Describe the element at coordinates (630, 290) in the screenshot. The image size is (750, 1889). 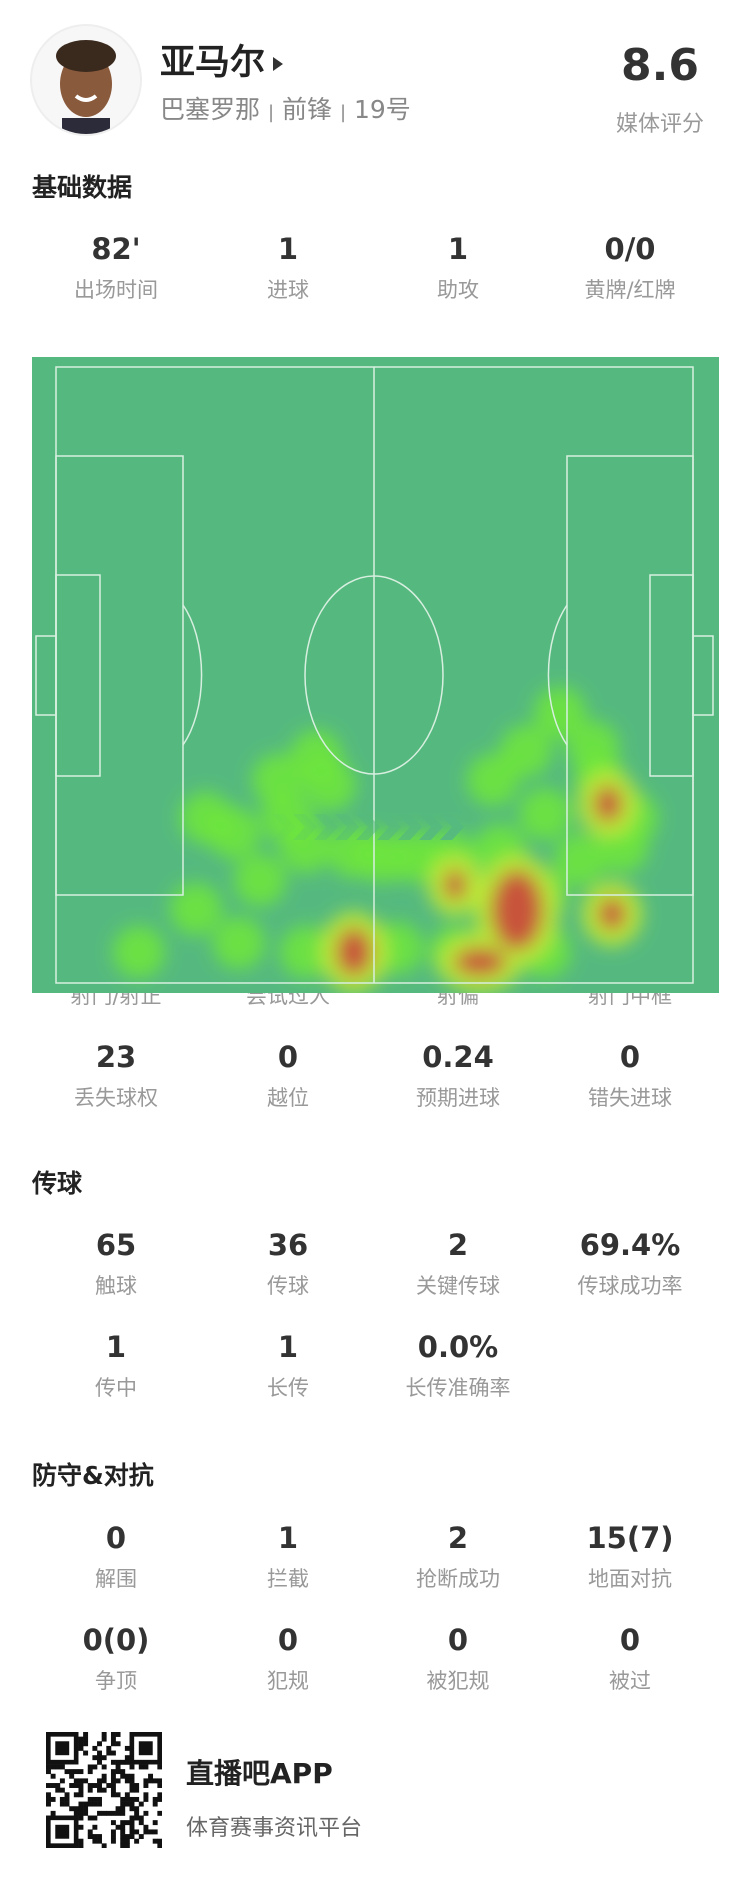
I see `stat-label: 黄牌/红牌` at that location.